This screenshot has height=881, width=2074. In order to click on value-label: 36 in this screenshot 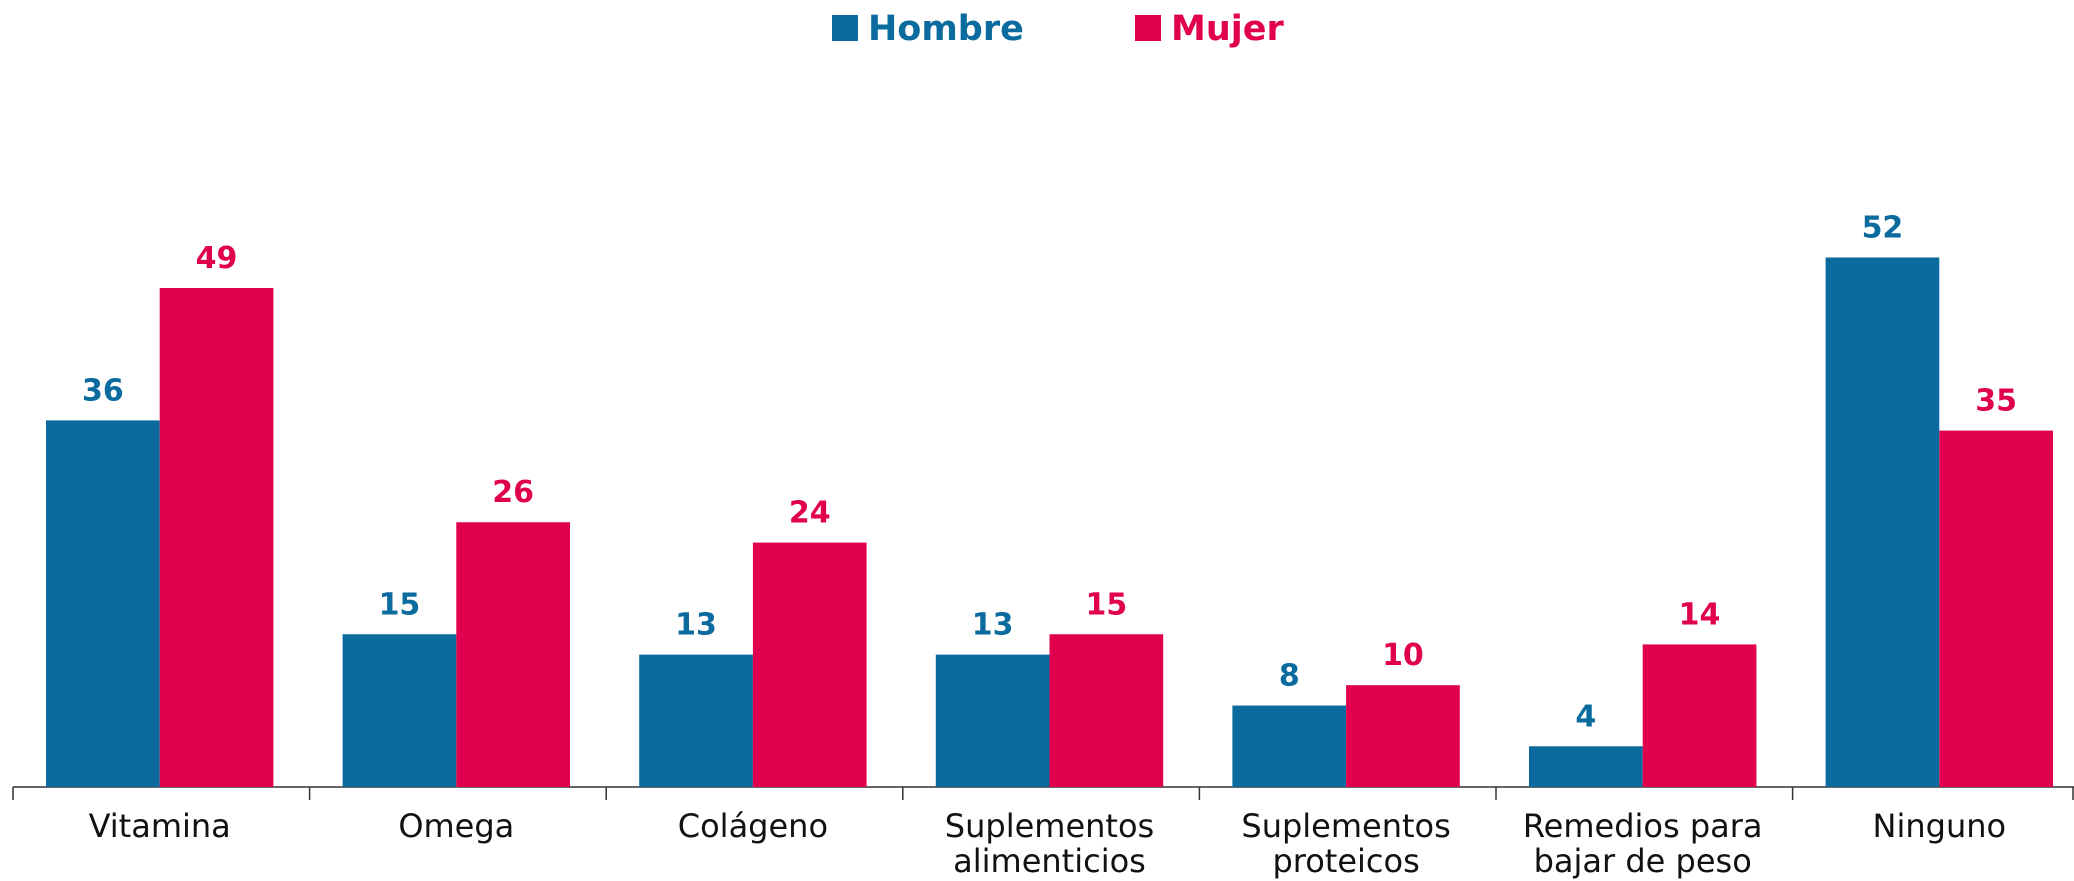, I will do `click(103, 390)`.